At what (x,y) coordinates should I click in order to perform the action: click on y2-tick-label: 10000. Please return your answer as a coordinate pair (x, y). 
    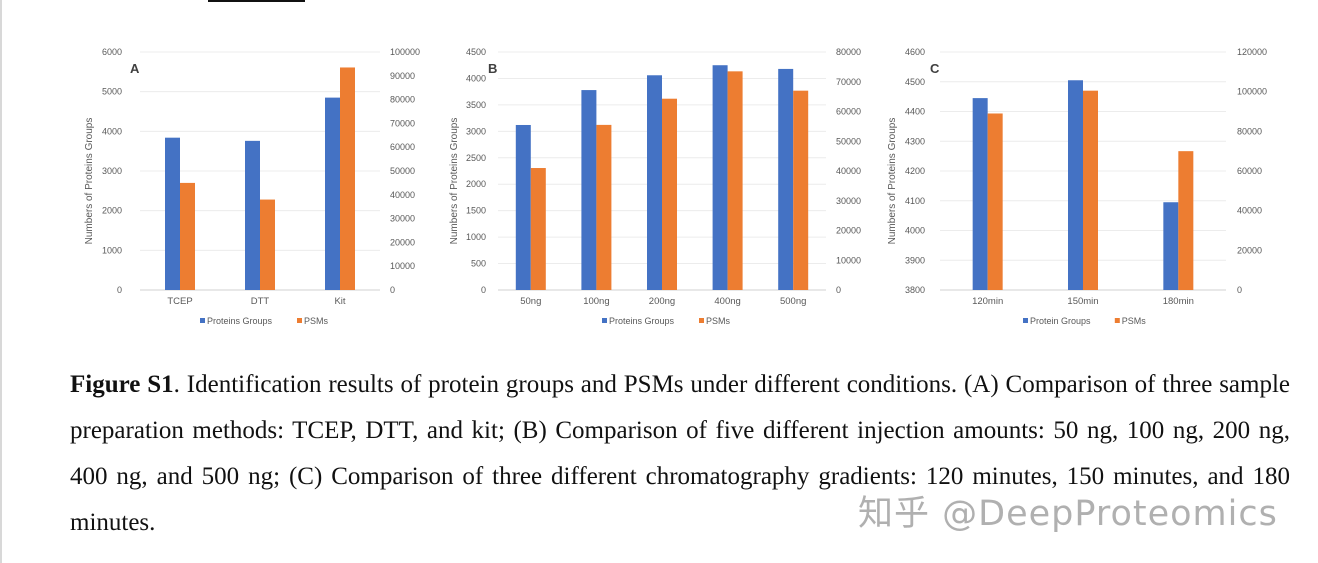
    Looking at the image, I should click on (848, 260).